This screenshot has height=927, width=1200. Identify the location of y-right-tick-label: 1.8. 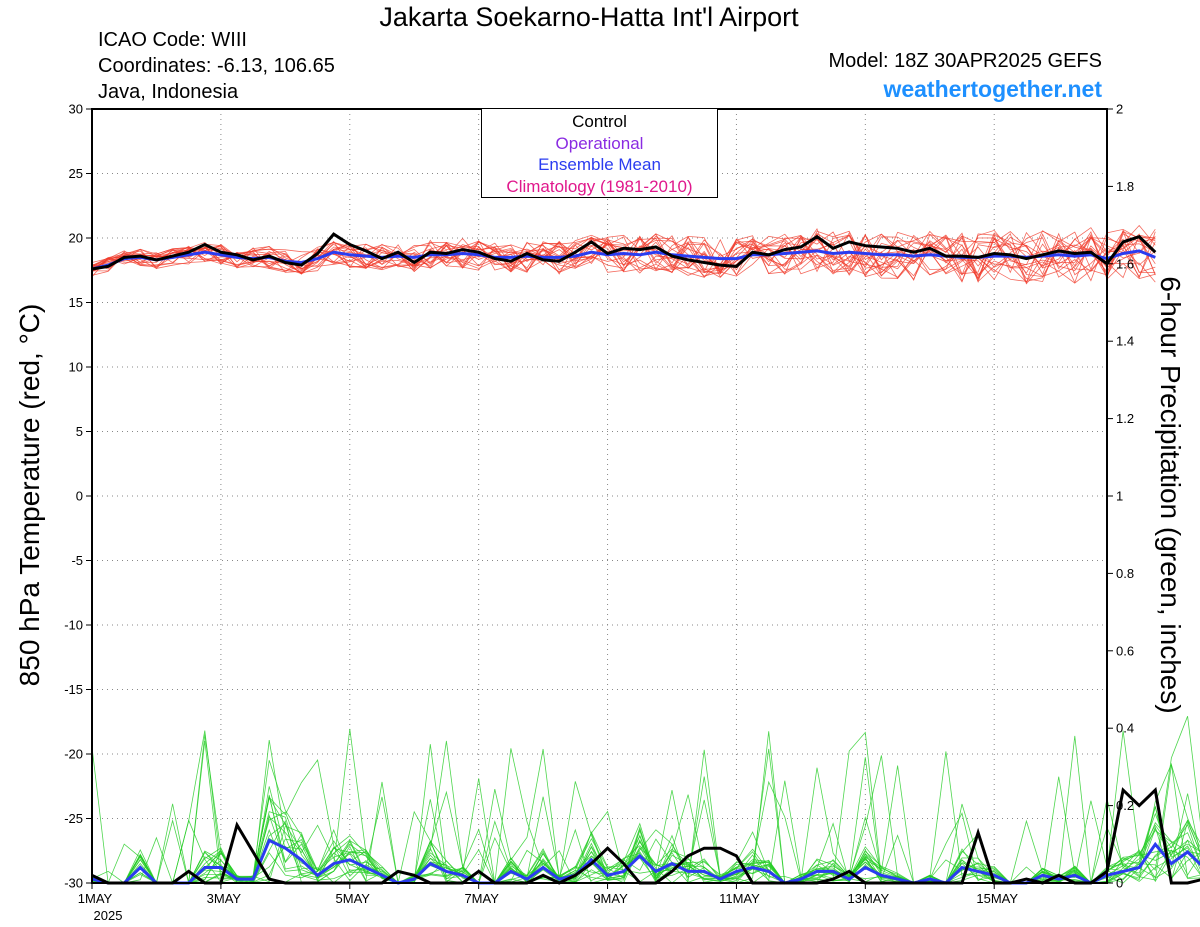
(1125, 186).